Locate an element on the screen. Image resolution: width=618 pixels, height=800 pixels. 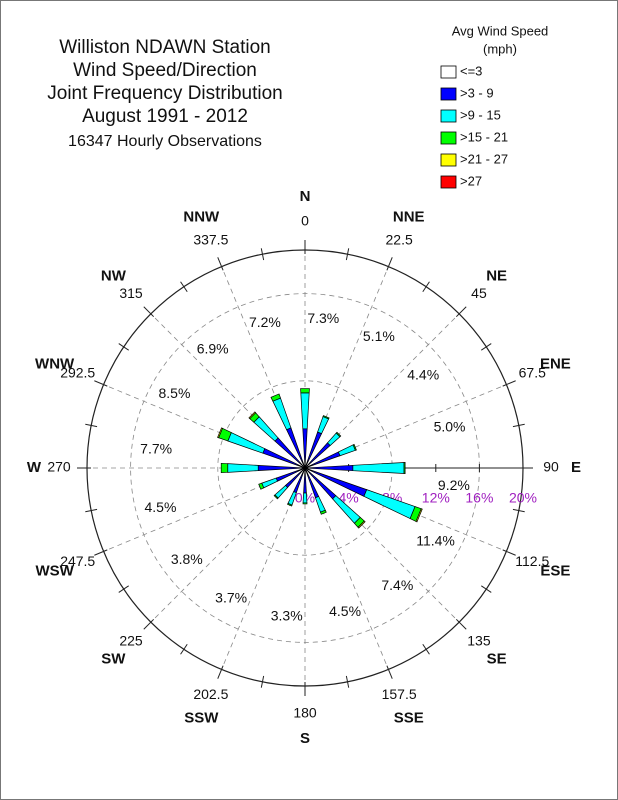
radial-tick-label: 20% is located at coordinates (523, 498).